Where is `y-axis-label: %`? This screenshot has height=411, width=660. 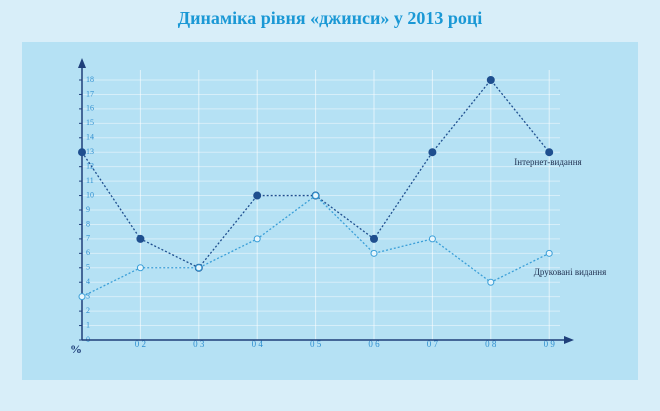 y-axis-label: % is located at coordinates (76, 349).